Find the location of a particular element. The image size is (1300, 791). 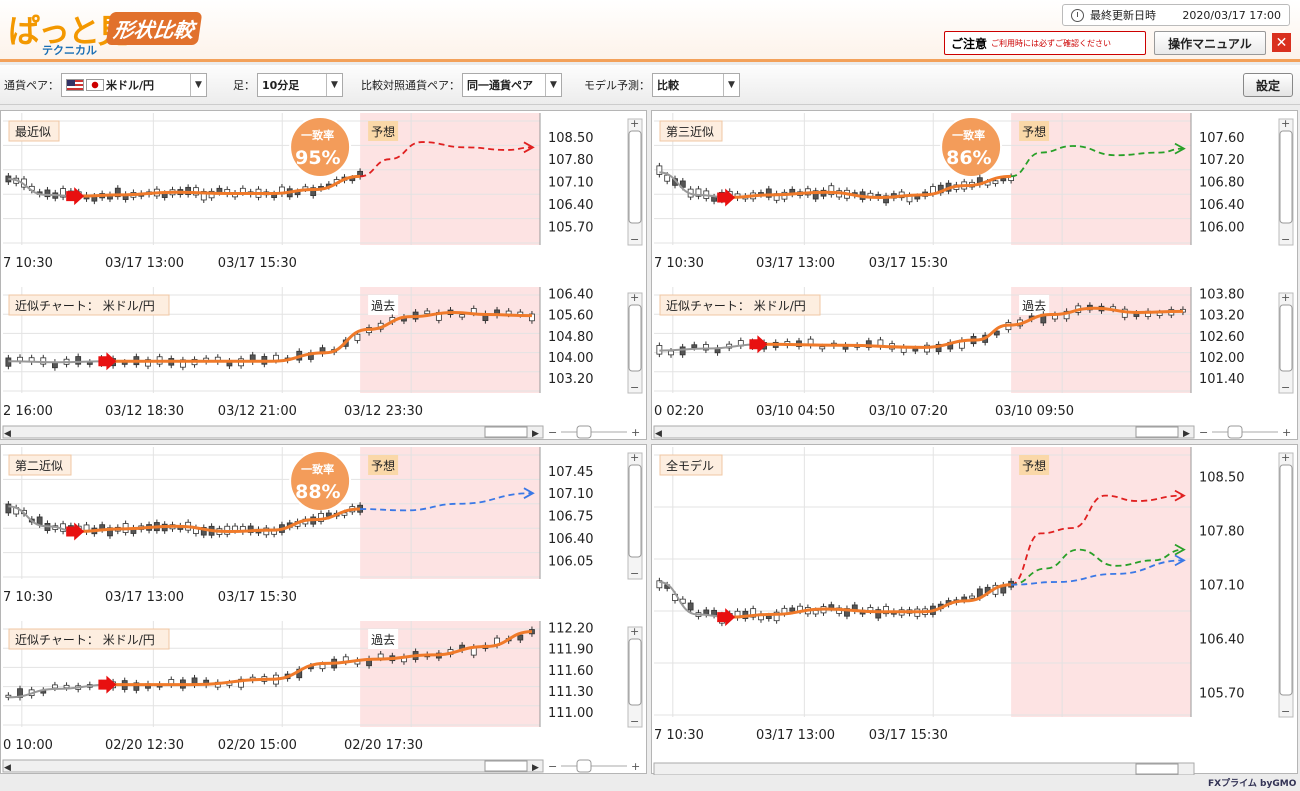

y-tick-label: 106.40 is located at coordinates (571, 539).